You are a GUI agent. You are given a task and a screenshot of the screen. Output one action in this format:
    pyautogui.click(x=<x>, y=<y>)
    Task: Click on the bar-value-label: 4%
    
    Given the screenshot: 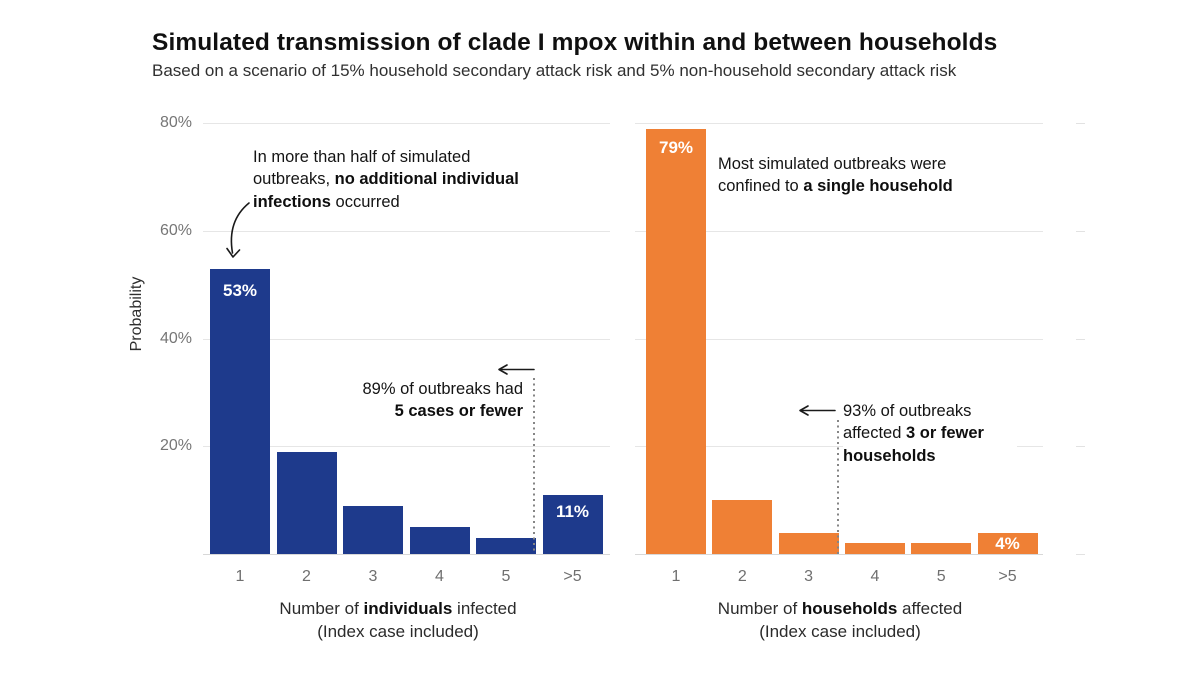 What is the action you would take?
    pyautogui.click(x=1007, y=543)
    